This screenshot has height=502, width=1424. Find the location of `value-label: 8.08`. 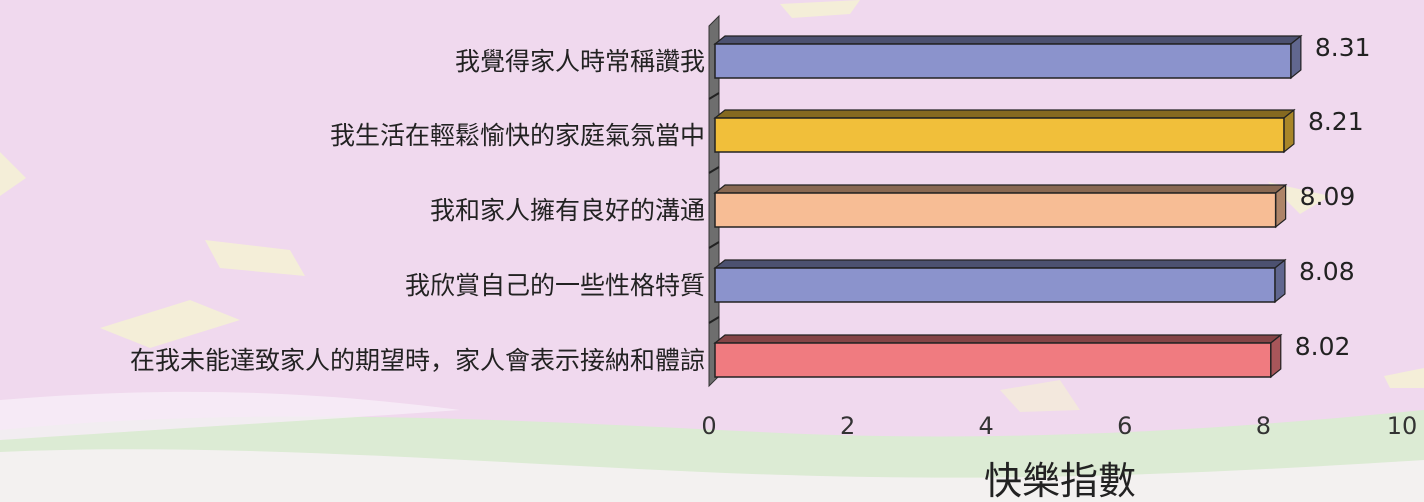

value-label: 8.08 is located at coordinates (1327, 271).